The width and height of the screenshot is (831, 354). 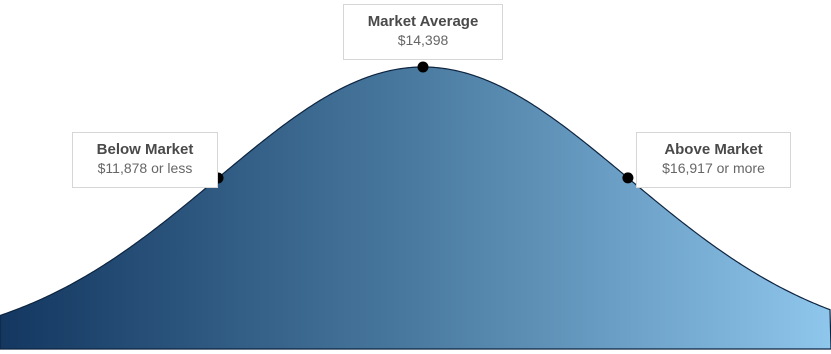 What do you see at coordinates (628, 178) in the screenshot?
I see `above-market-marker` at bounding box center [628, 178].